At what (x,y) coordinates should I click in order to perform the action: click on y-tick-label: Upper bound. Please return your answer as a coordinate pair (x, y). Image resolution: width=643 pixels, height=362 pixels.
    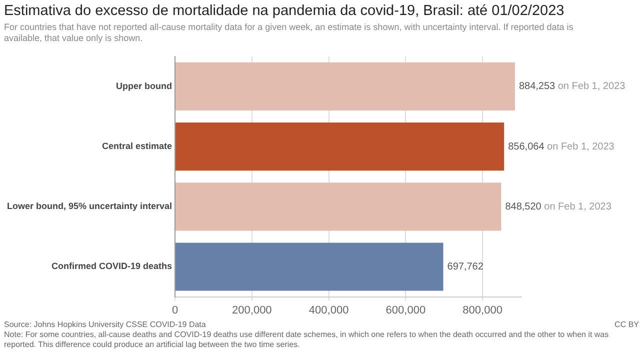
    Looking at the image, I should click on (144, 85).